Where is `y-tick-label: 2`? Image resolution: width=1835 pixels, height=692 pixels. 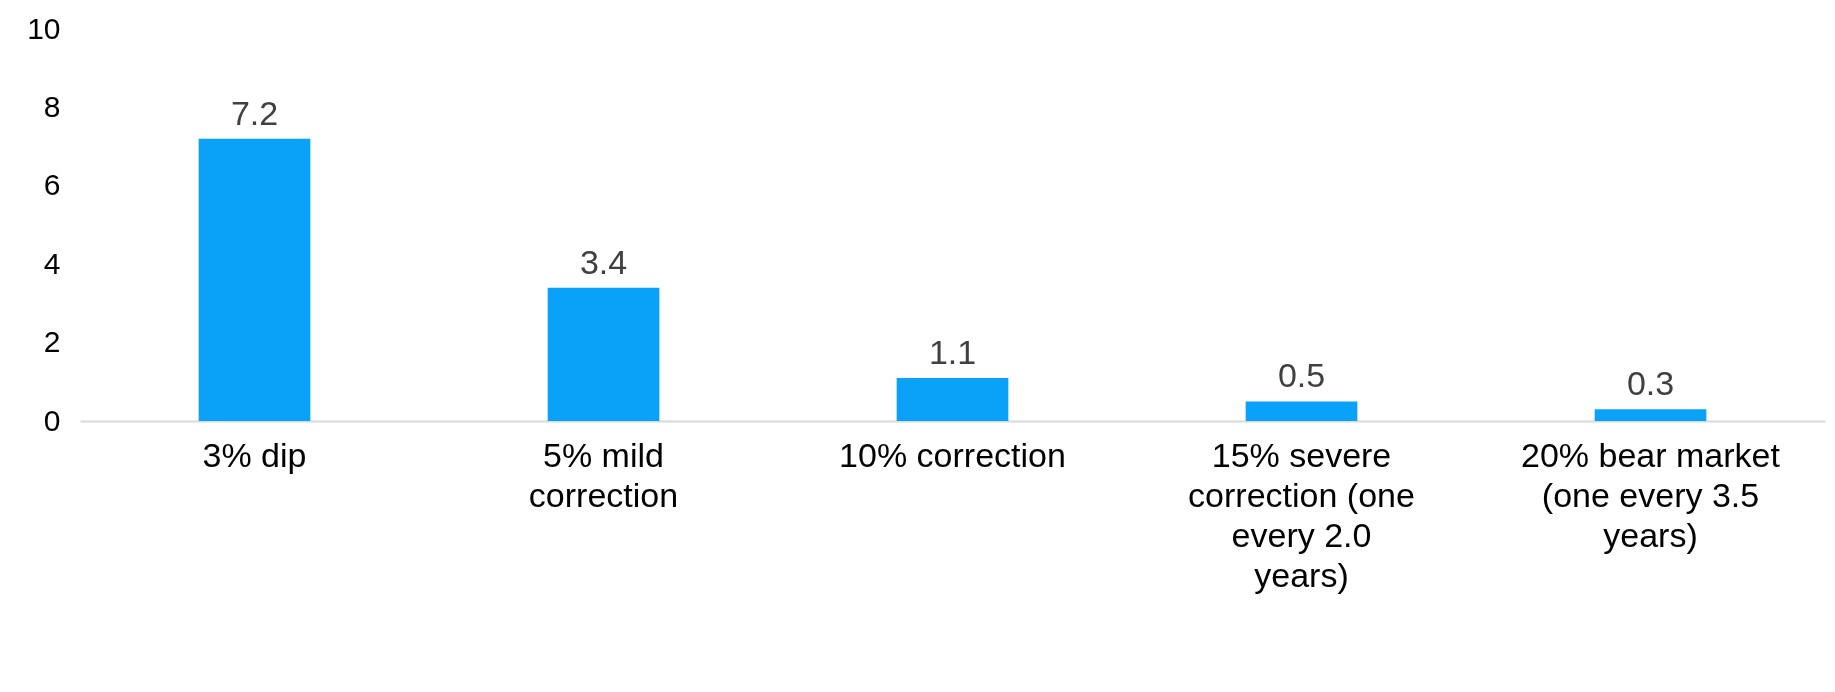
y-tick-label: 2 is located at coordinates (52, 342).